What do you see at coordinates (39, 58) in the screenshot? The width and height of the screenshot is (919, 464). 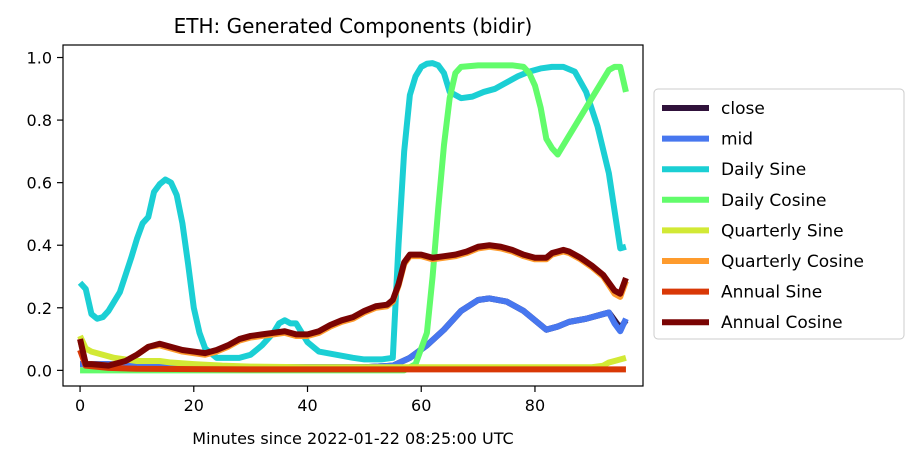 I see `y-tick-label: 1.0` at bounding box center [39, 58].